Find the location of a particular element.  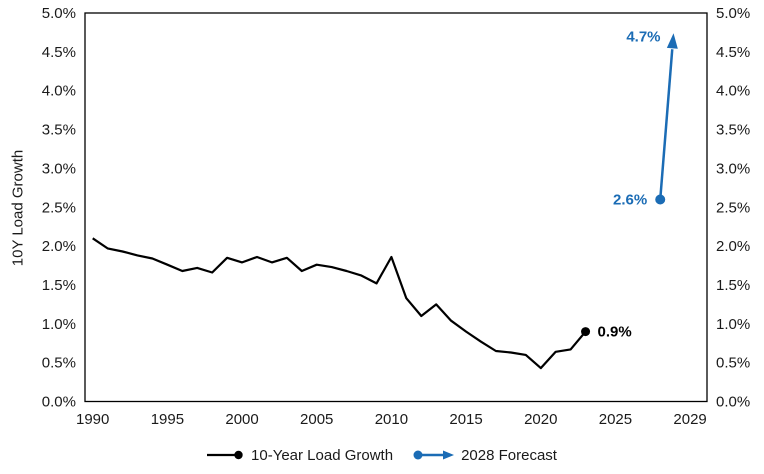

x-axis-tick-label: 2029 is located at coordinates (689, 419).